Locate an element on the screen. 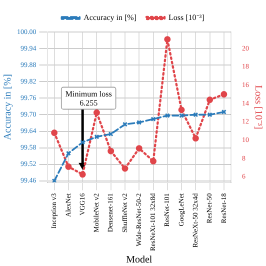  legend-label: Accuracy in [%] is located at coordinates (110, 17).